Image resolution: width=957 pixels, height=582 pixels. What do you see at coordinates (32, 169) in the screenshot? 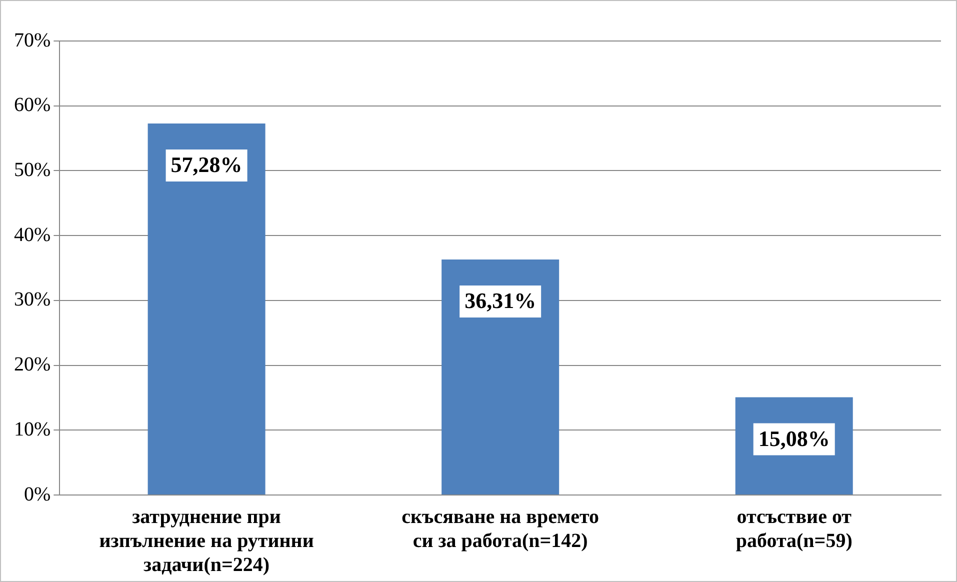
I see `y-tick-label: 50%` at bounding box center [32, 169].